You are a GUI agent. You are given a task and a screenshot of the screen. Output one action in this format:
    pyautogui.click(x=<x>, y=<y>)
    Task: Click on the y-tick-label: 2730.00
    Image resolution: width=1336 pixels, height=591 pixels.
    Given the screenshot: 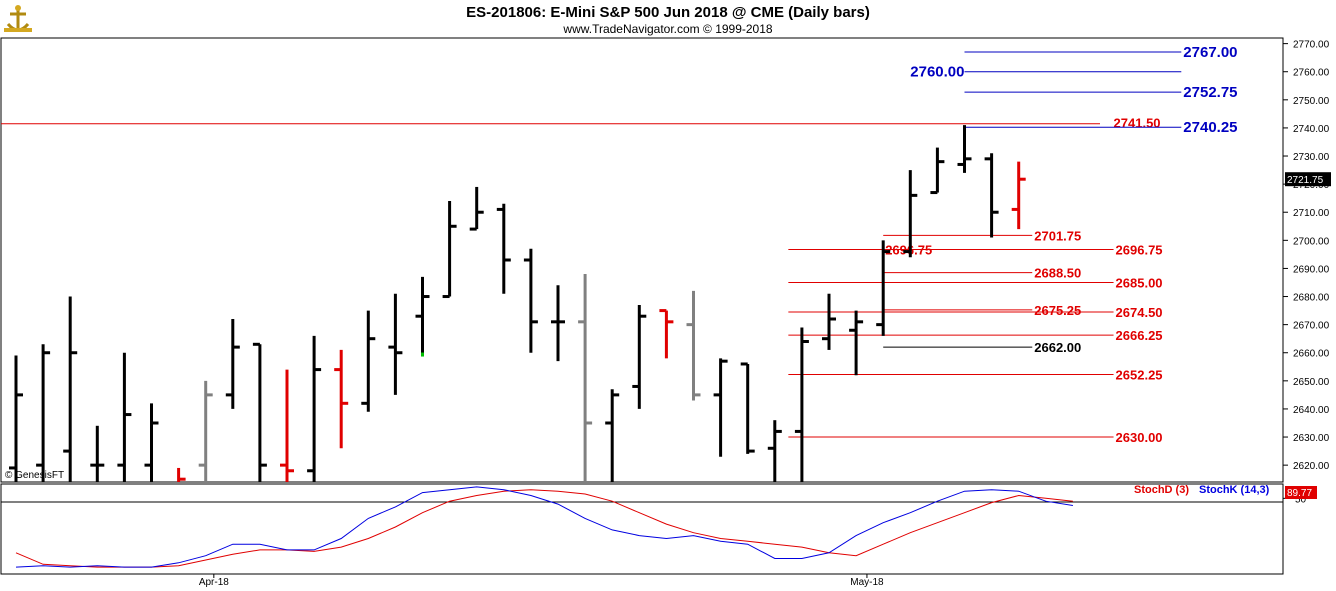 What is the action you would take?
    pyautogui.click(x=1311, y=157)
    